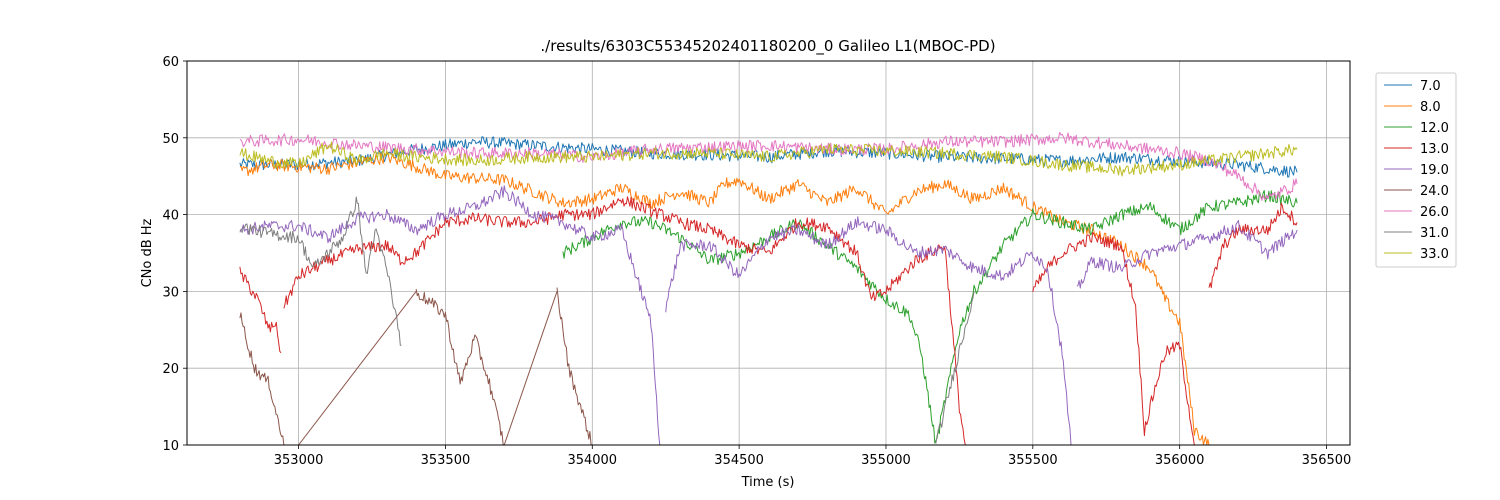  Describe the element at coordinates (1434, 191) in the screenshot. I see `legend-label: 24.0` at that location.